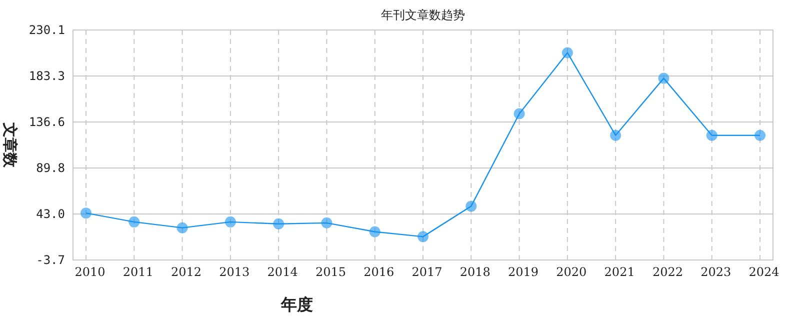  Describe the element at coordinates (619, 272) in the screenshot. I see `x-tick-label: 2021` at that location.